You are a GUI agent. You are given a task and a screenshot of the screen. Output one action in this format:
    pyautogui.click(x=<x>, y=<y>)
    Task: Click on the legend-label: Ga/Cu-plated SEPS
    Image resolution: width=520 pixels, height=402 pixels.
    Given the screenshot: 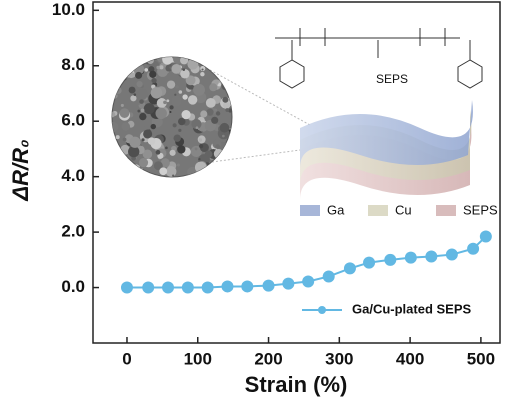 What is the action you would take?
    pyautogui.click(x=412, y=308)
    